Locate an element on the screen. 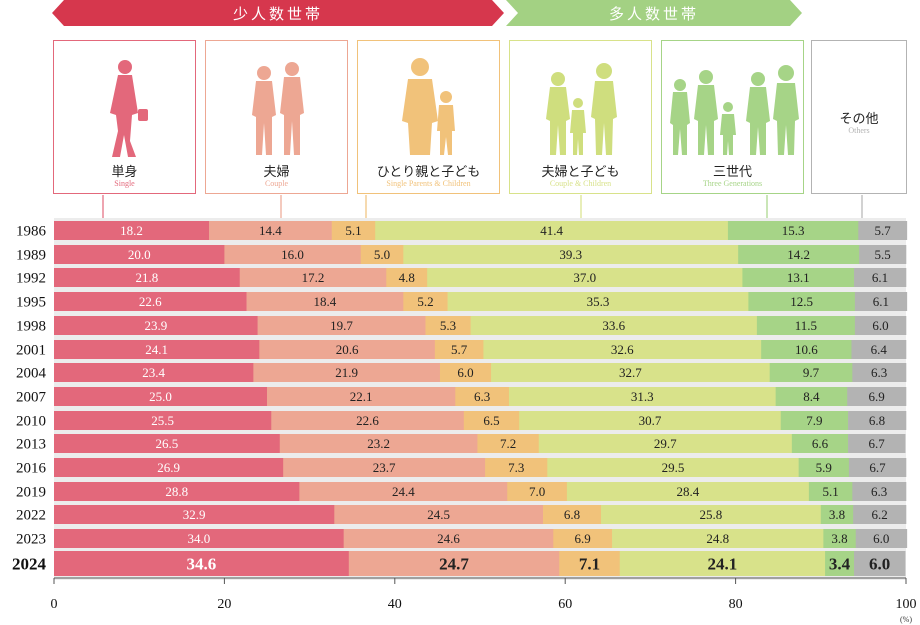 The width and height of the screenshot is (920, 625). data-label: 39.3 is located at coordinates (570, 254).